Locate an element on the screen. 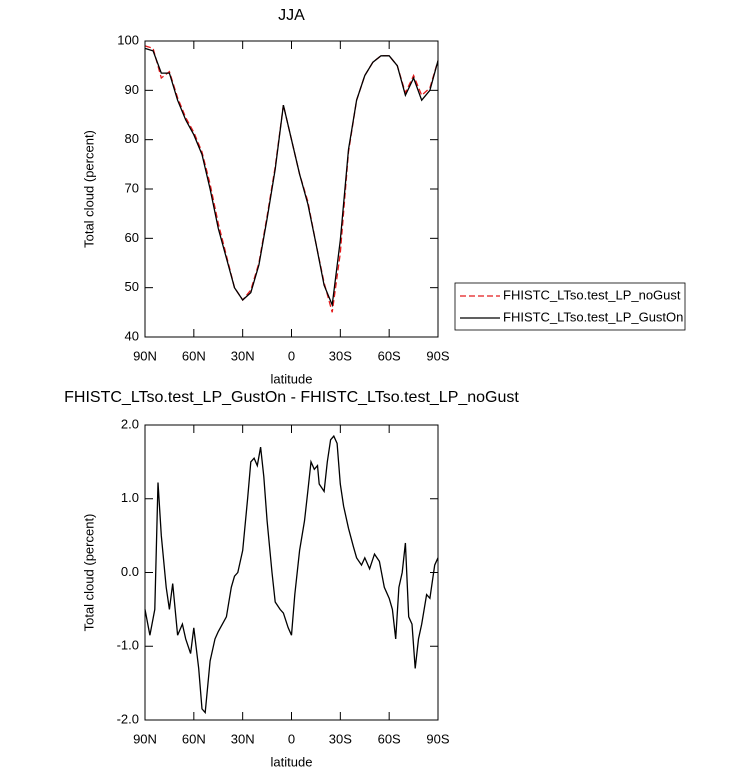 This screenshot has height=775, width=732. legend-label: FHISTC_LTso.test_LP_GustOn is located at coordinates (593, 316).